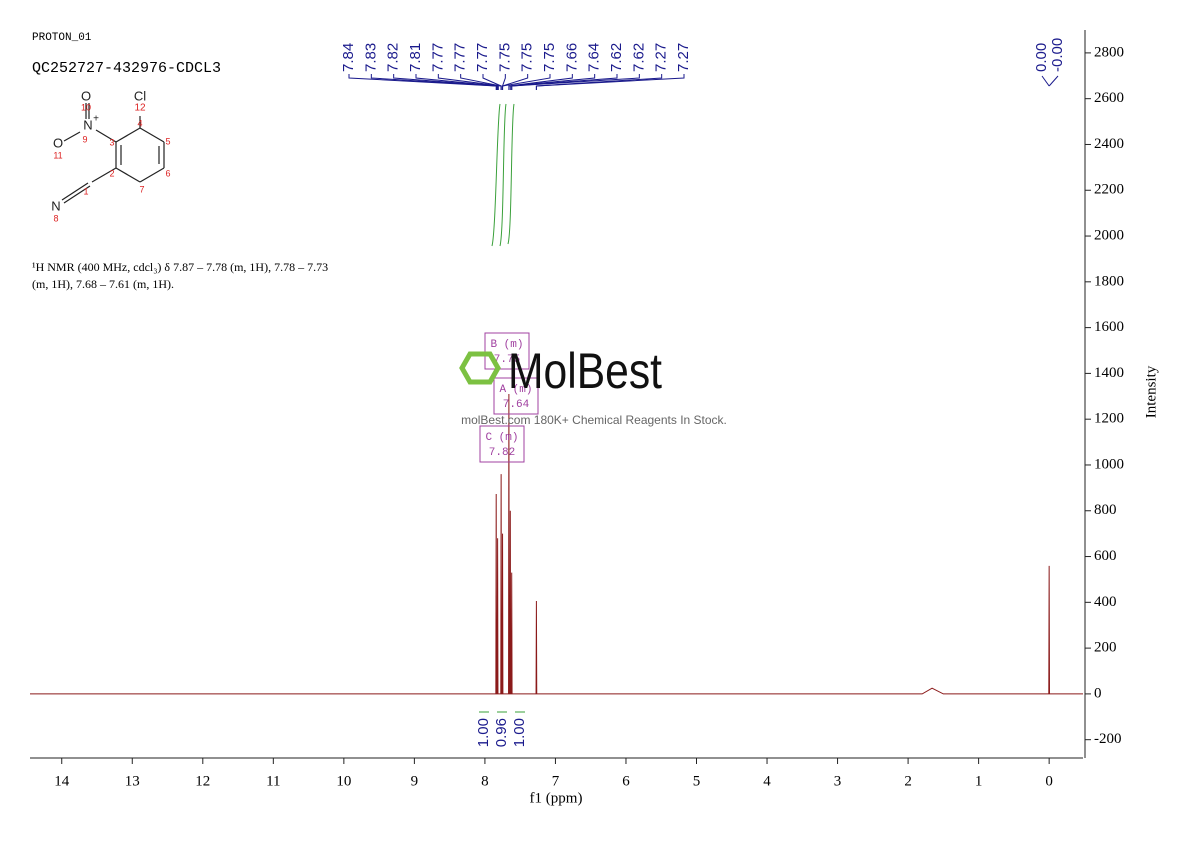 The image size is (1190, 841). I want to click on integral-label: 1.00, so click(519, 732).